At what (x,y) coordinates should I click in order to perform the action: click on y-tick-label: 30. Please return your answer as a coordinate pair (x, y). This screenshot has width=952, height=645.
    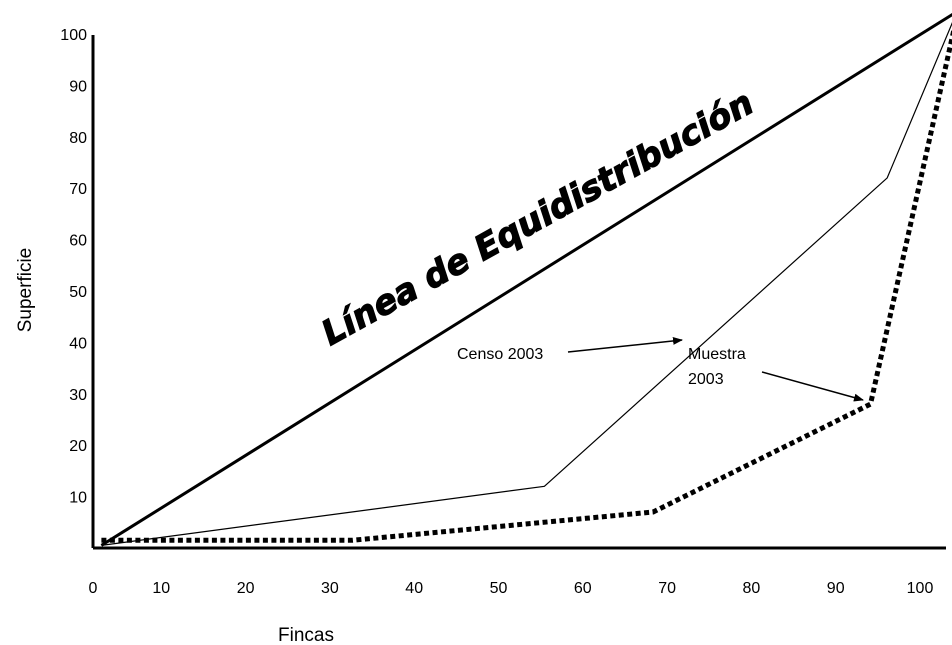
    Looking at the image, I should click on (78, 395).